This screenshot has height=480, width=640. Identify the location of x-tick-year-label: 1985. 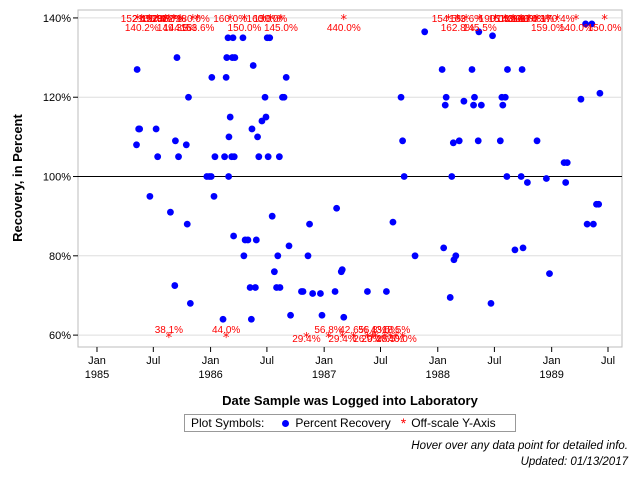
(97, 375).